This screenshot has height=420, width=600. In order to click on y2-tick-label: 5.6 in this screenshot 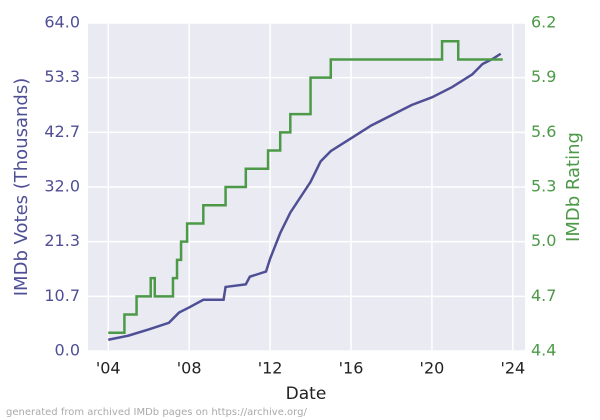, I will do `click(543, 131)`.